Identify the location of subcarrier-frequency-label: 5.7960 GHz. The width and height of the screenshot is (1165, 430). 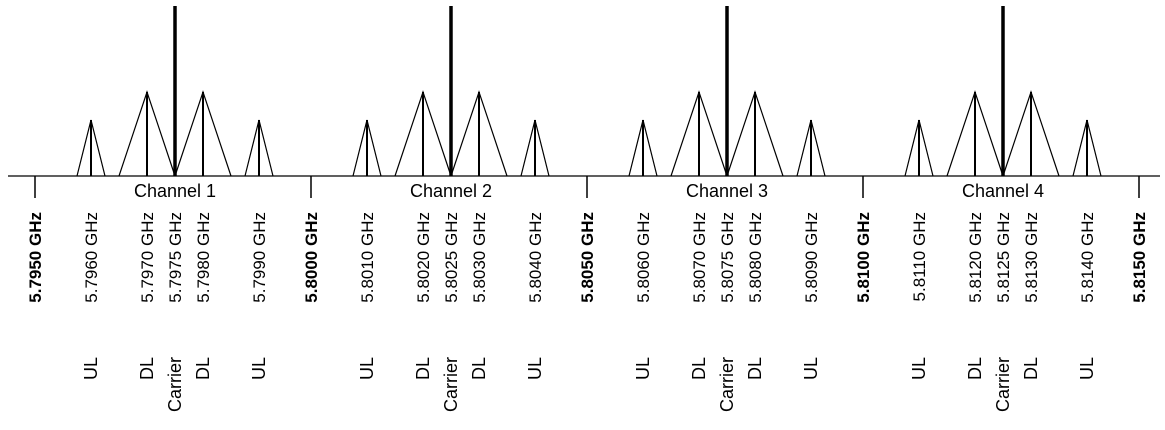
(91, 257).